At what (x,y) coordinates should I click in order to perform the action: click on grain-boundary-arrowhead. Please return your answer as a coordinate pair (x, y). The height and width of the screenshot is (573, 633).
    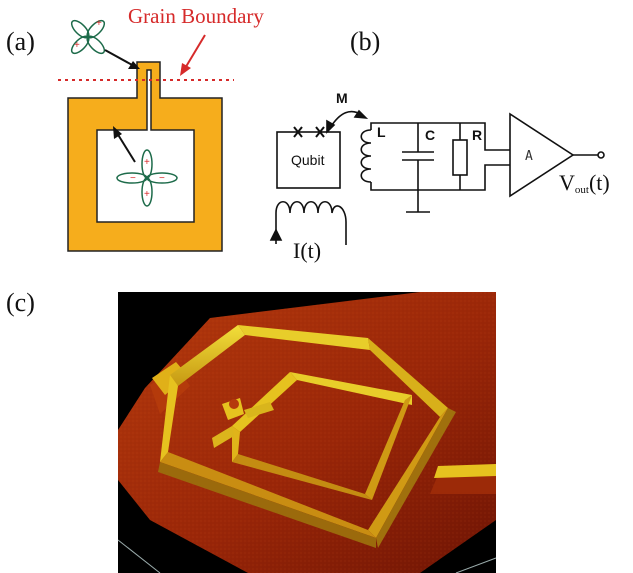
    Looking at the image, I should click on (185, 69).